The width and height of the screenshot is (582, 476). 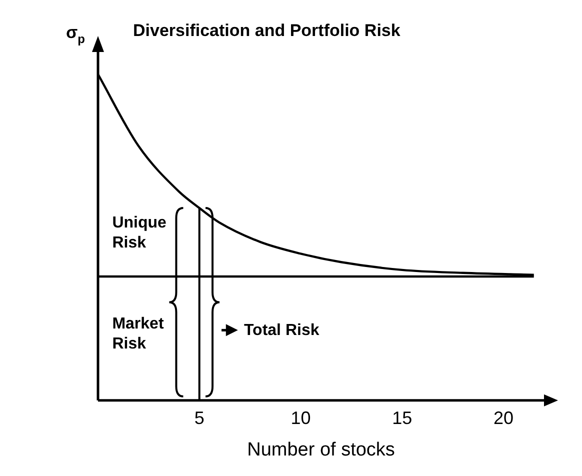 What do you see at coordinates (321, 449) in the screenshot?
I see `x-axis-title: Number of stocks` at bounding box center [321, 449].